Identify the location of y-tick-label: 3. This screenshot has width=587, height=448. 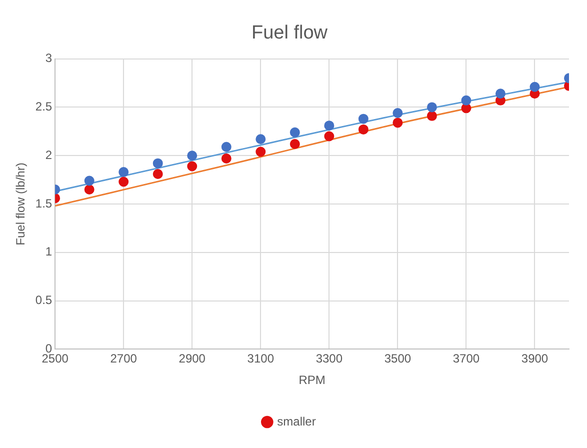
(48, 58).